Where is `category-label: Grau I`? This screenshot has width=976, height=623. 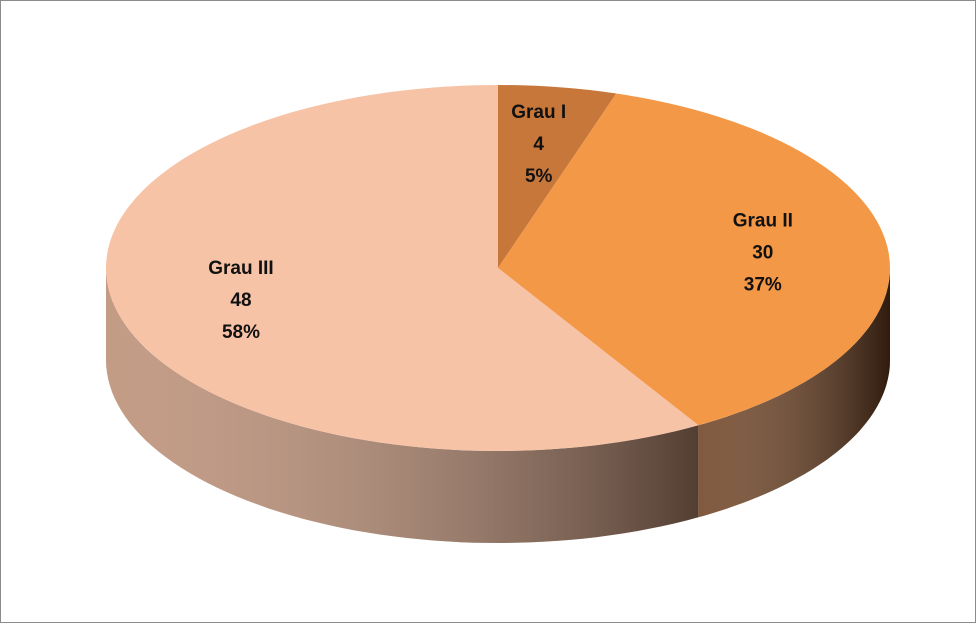 category-label: Grau I is located at coordinates (538, 112).